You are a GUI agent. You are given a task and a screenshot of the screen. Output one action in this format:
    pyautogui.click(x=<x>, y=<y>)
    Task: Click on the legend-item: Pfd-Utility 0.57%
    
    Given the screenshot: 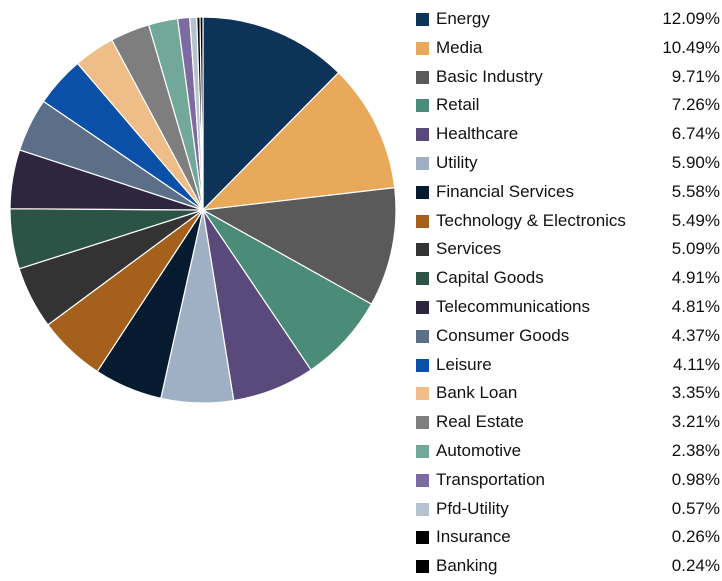 What is the action you would take?
    pyautogui.click(x=569, y=509)
    